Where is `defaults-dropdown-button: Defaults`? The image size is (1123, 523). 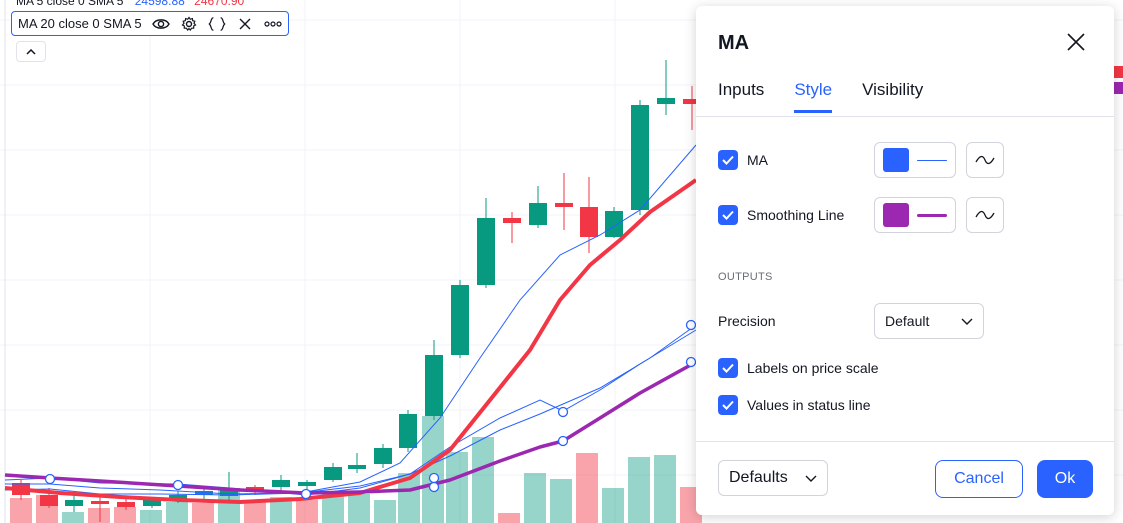
defaults-dropdown-button: Defaults is located at coordinates (773, 478).